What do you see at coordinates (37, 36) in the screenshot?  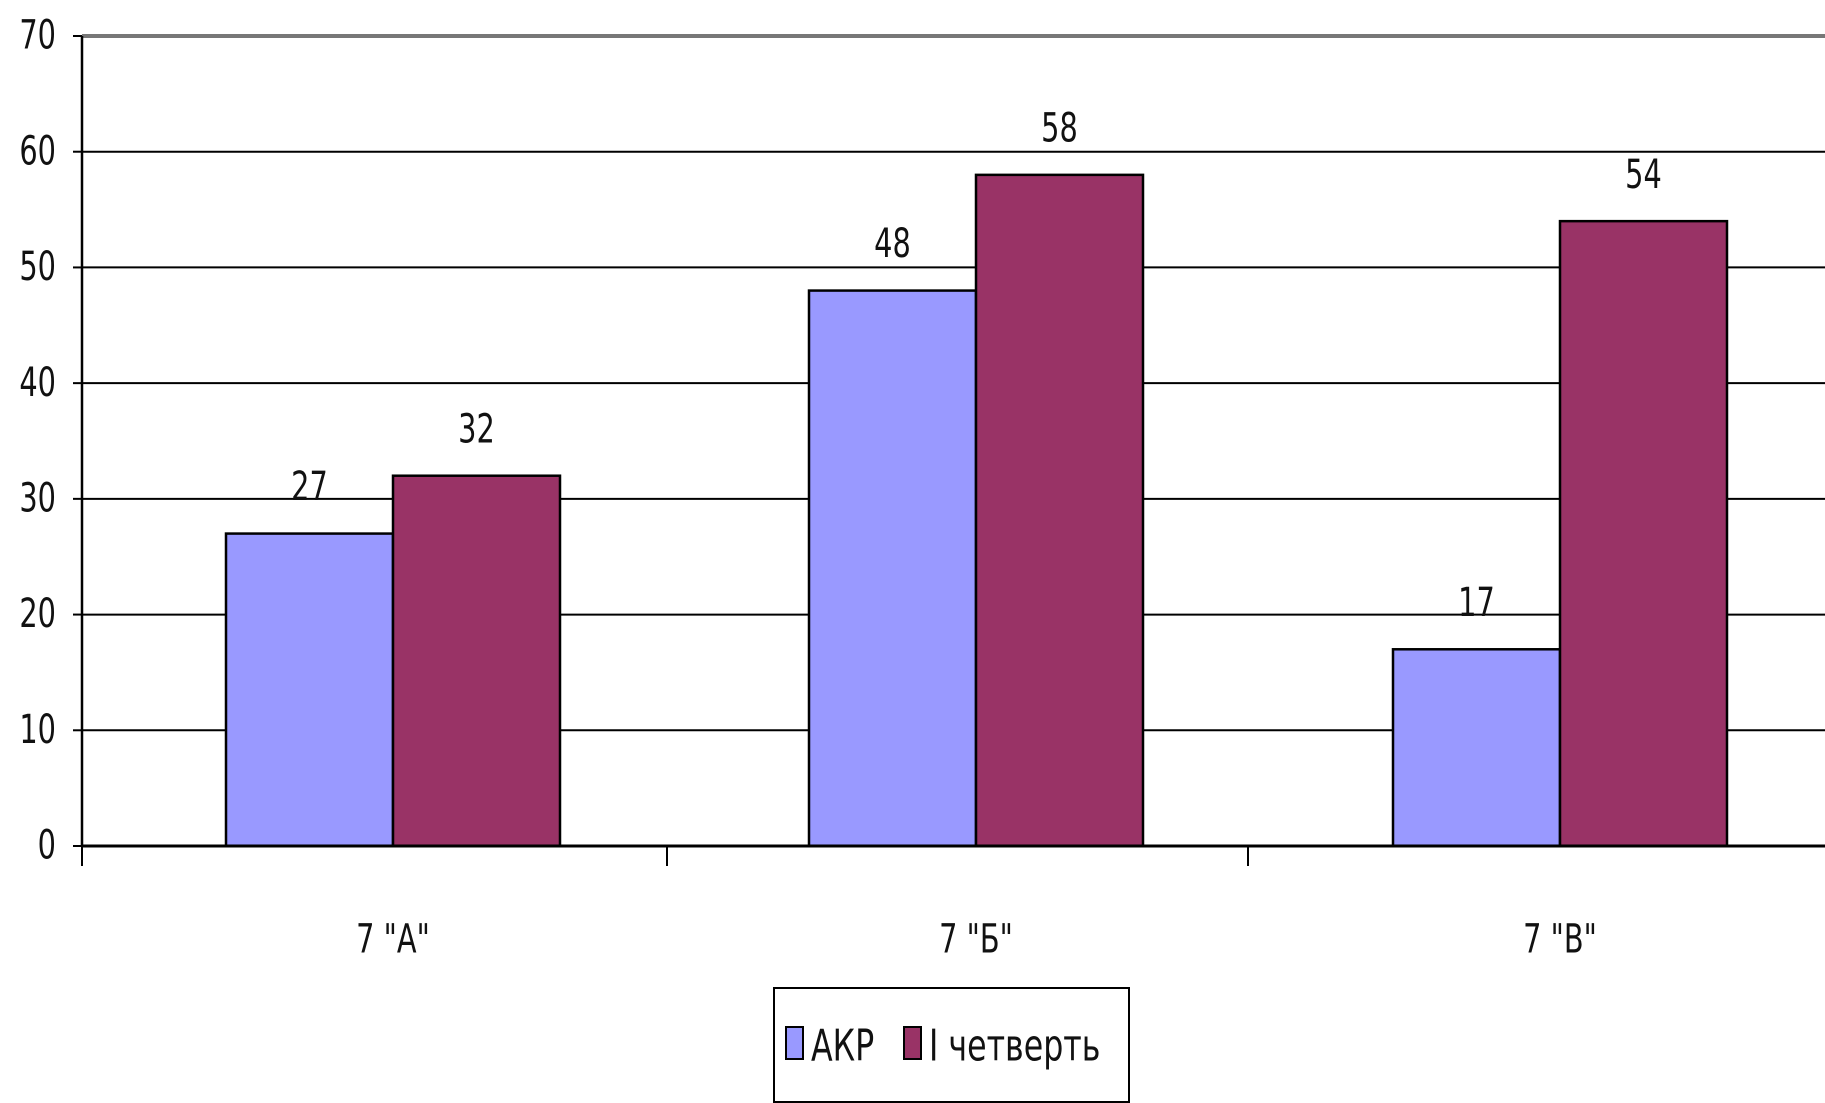 I see `y-tick-label: 70` at bounding box center [37, 36].